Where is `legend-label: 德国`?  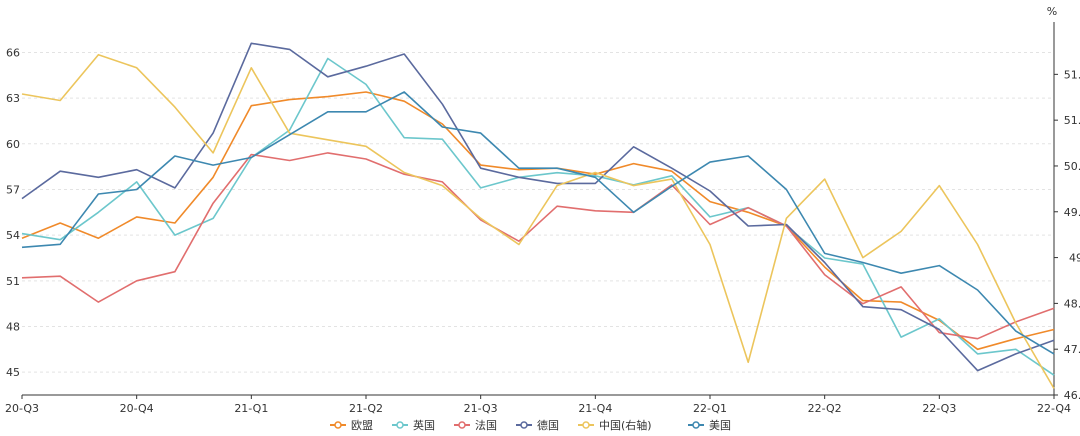 legend-label: 德国 is located at coordinates (548, 425).